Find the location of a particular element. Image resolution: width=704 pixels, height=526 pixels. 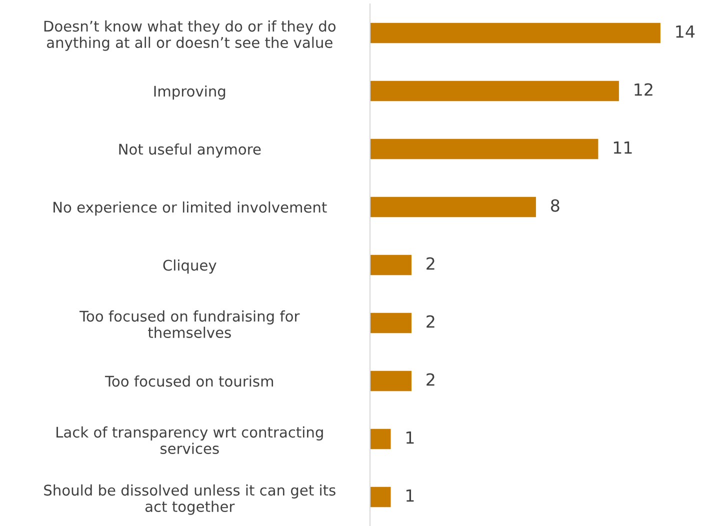

y-tick-label: Not useful anymore is located at coordinates (190, 150).